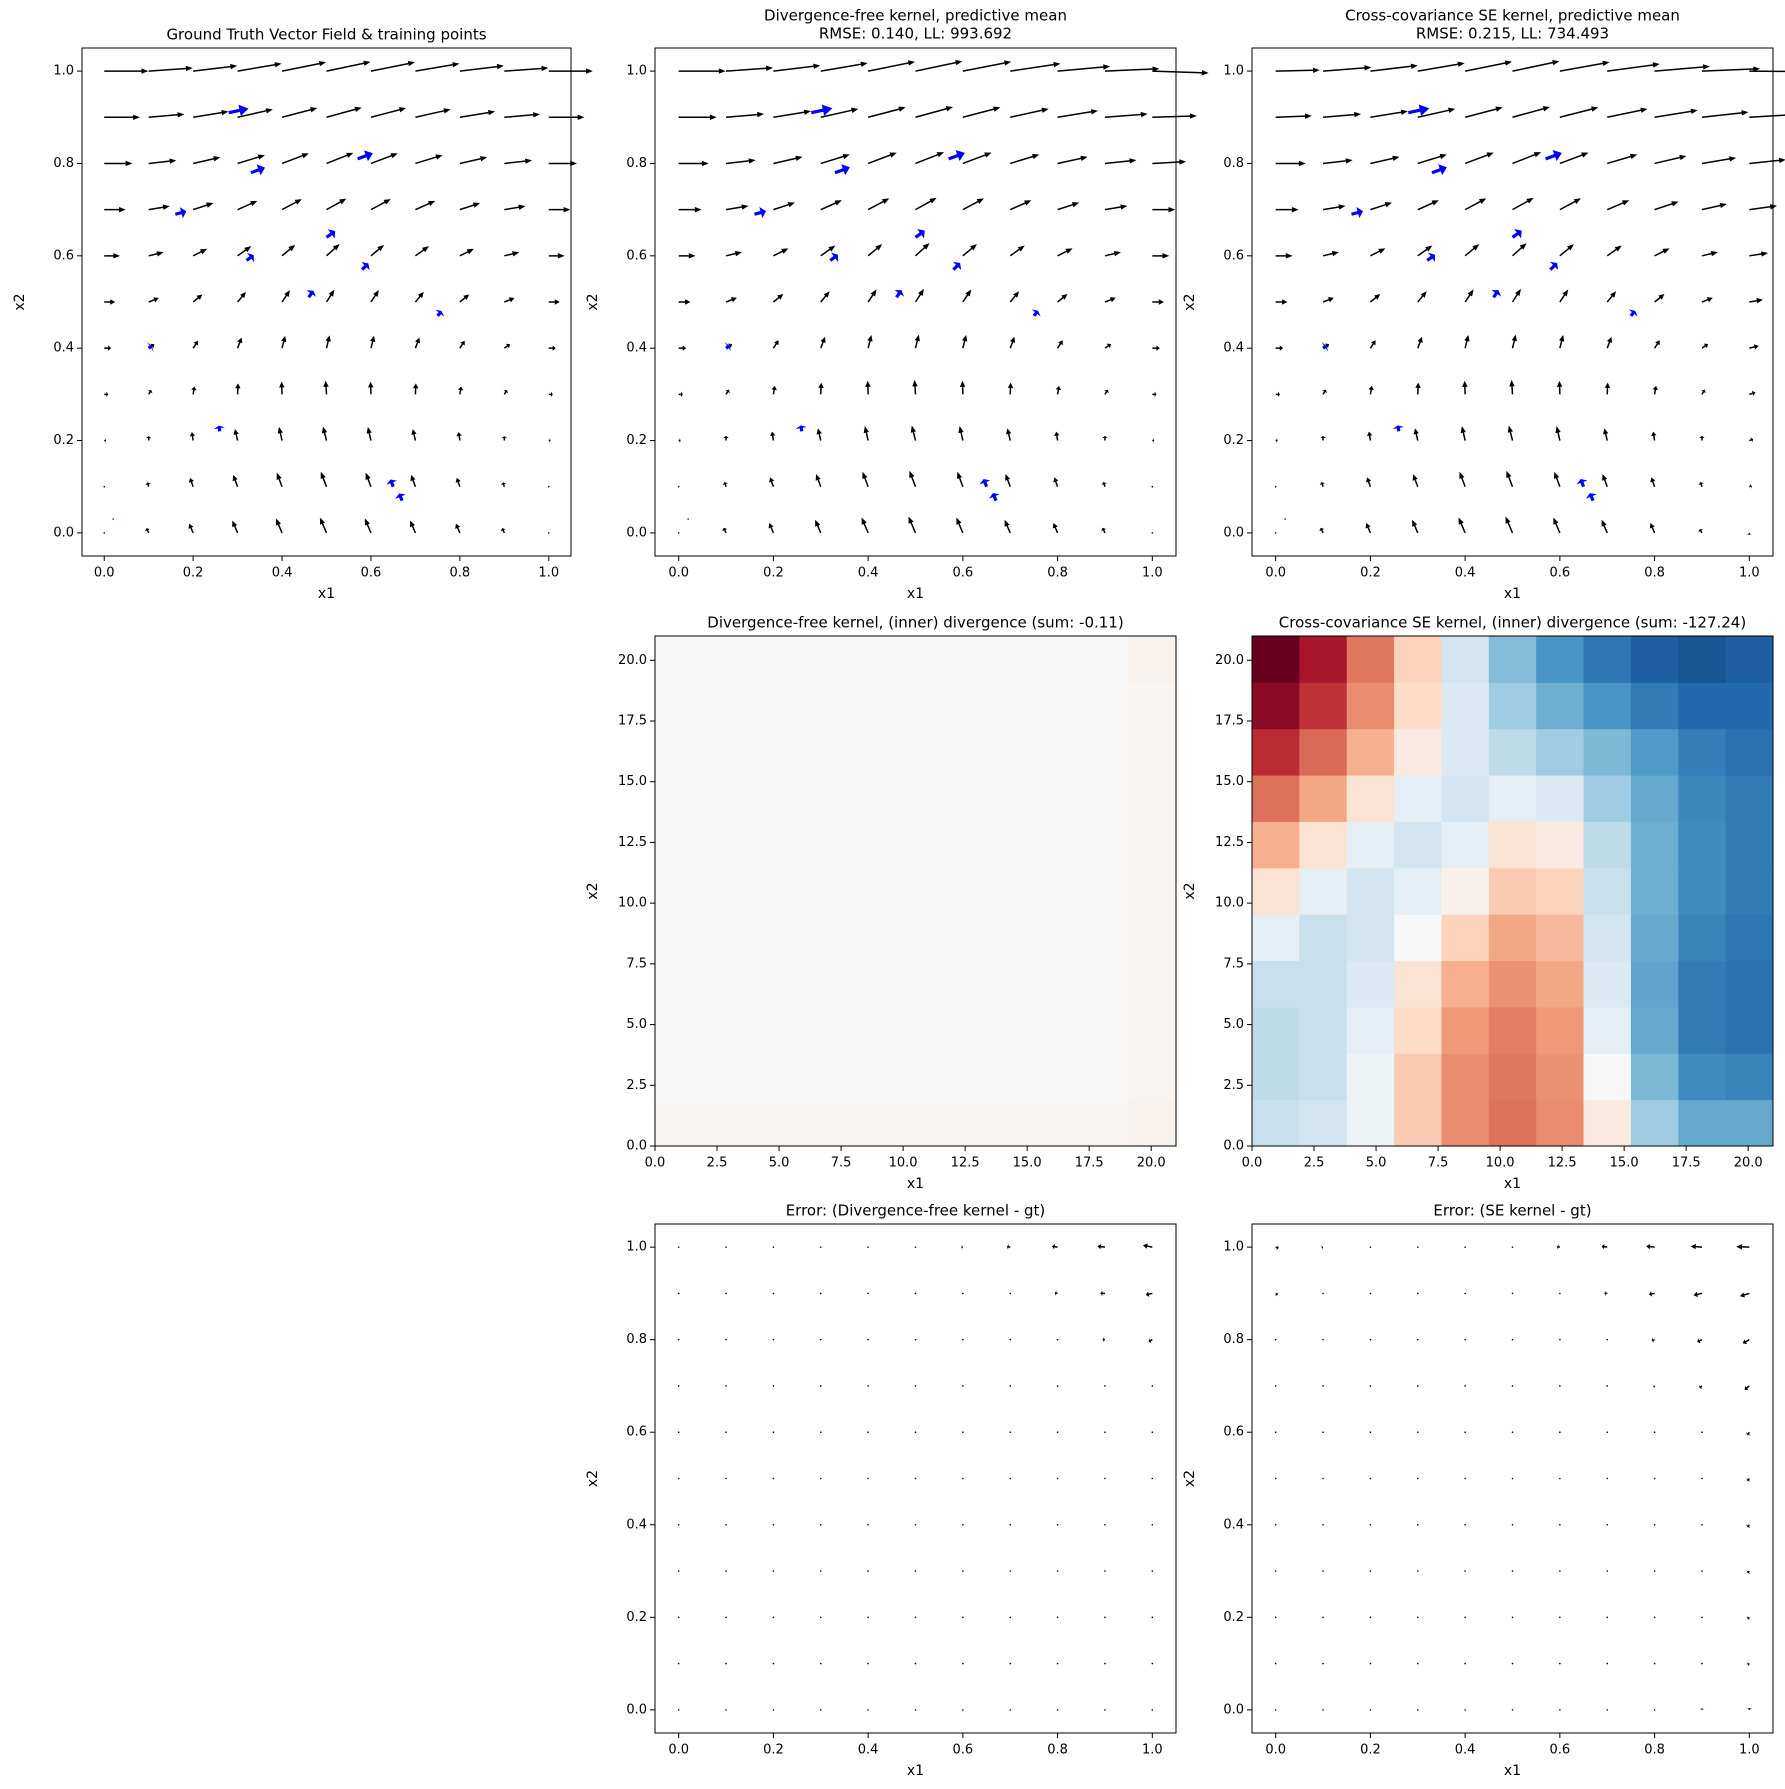 The width and height of the screenshot is (1785, 1789). I want to click on y-tick-label: 17.5, so click(1229, 721).